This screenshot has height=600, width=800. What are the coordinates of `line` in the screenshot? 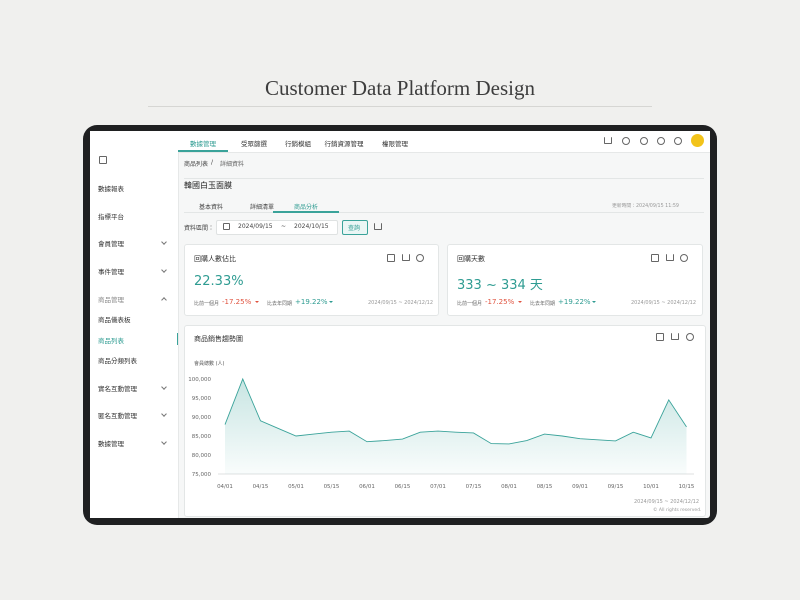 It's located at (455, 411).